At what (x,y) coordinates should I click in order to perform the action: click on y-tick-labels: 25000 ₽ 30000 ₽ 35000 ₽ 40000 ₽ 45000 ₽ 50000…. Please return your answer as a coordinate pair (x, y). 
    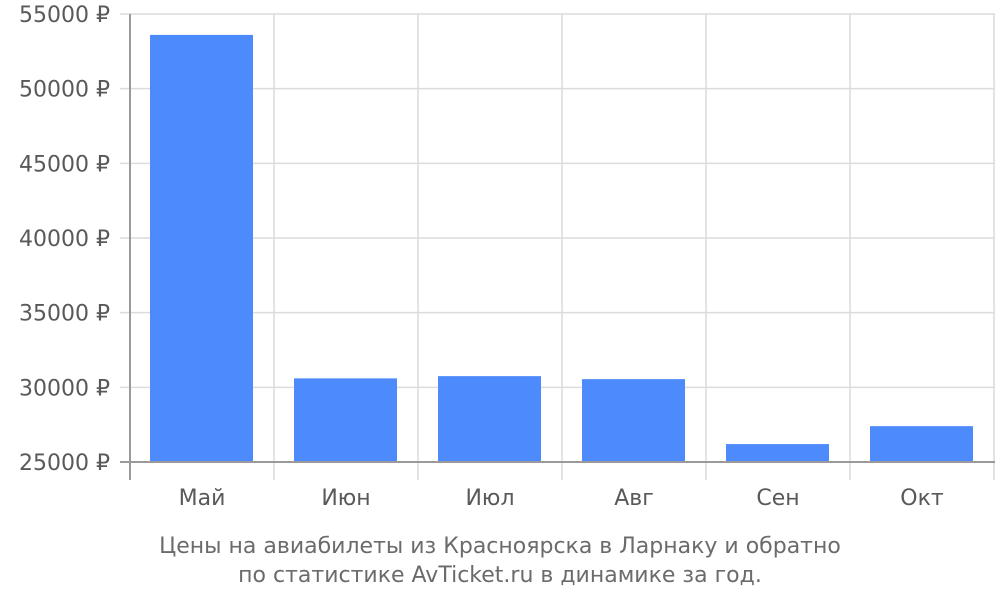
    Looking at the image, I should click on (64, 239).